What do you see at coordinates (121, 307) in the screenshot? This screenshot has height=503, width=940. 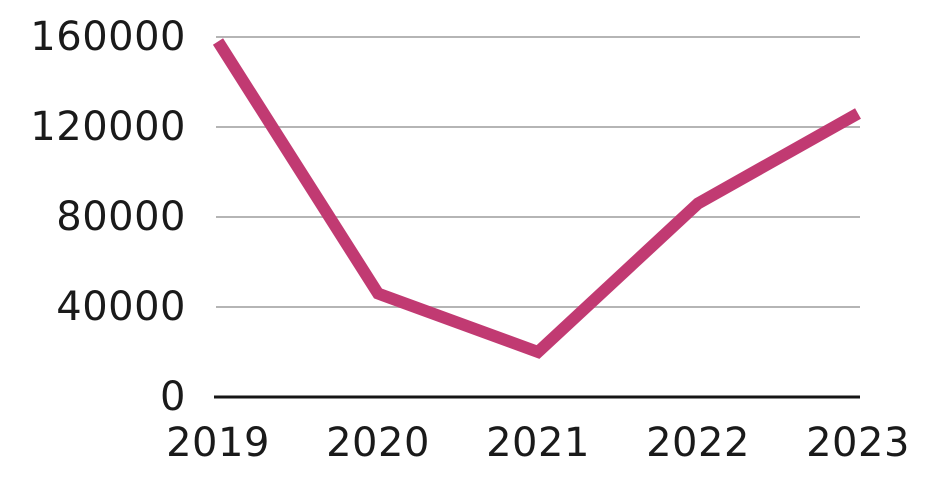 I see `y-tick-label: 40000` at bounding box center [121, 307].